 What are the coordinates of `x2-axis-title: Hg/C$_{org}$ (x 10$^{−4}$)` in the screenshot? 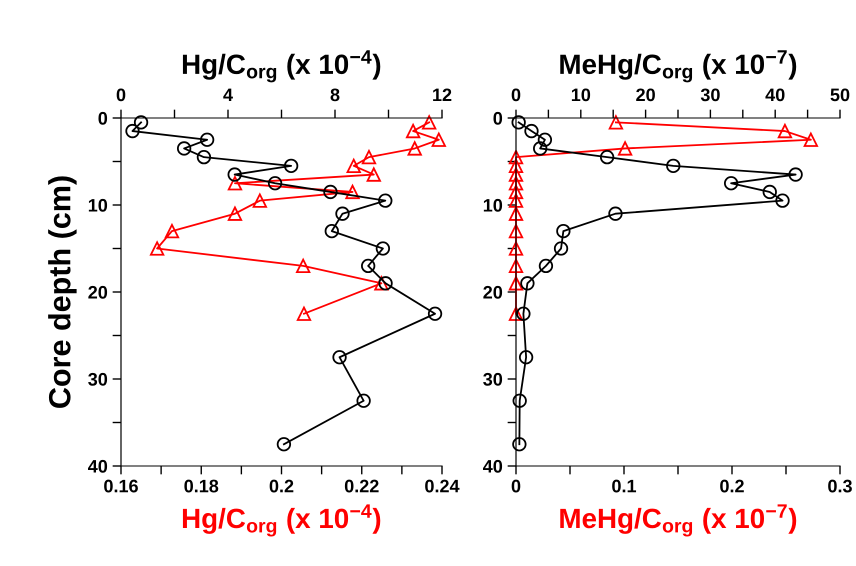 It's located at (281, 66).